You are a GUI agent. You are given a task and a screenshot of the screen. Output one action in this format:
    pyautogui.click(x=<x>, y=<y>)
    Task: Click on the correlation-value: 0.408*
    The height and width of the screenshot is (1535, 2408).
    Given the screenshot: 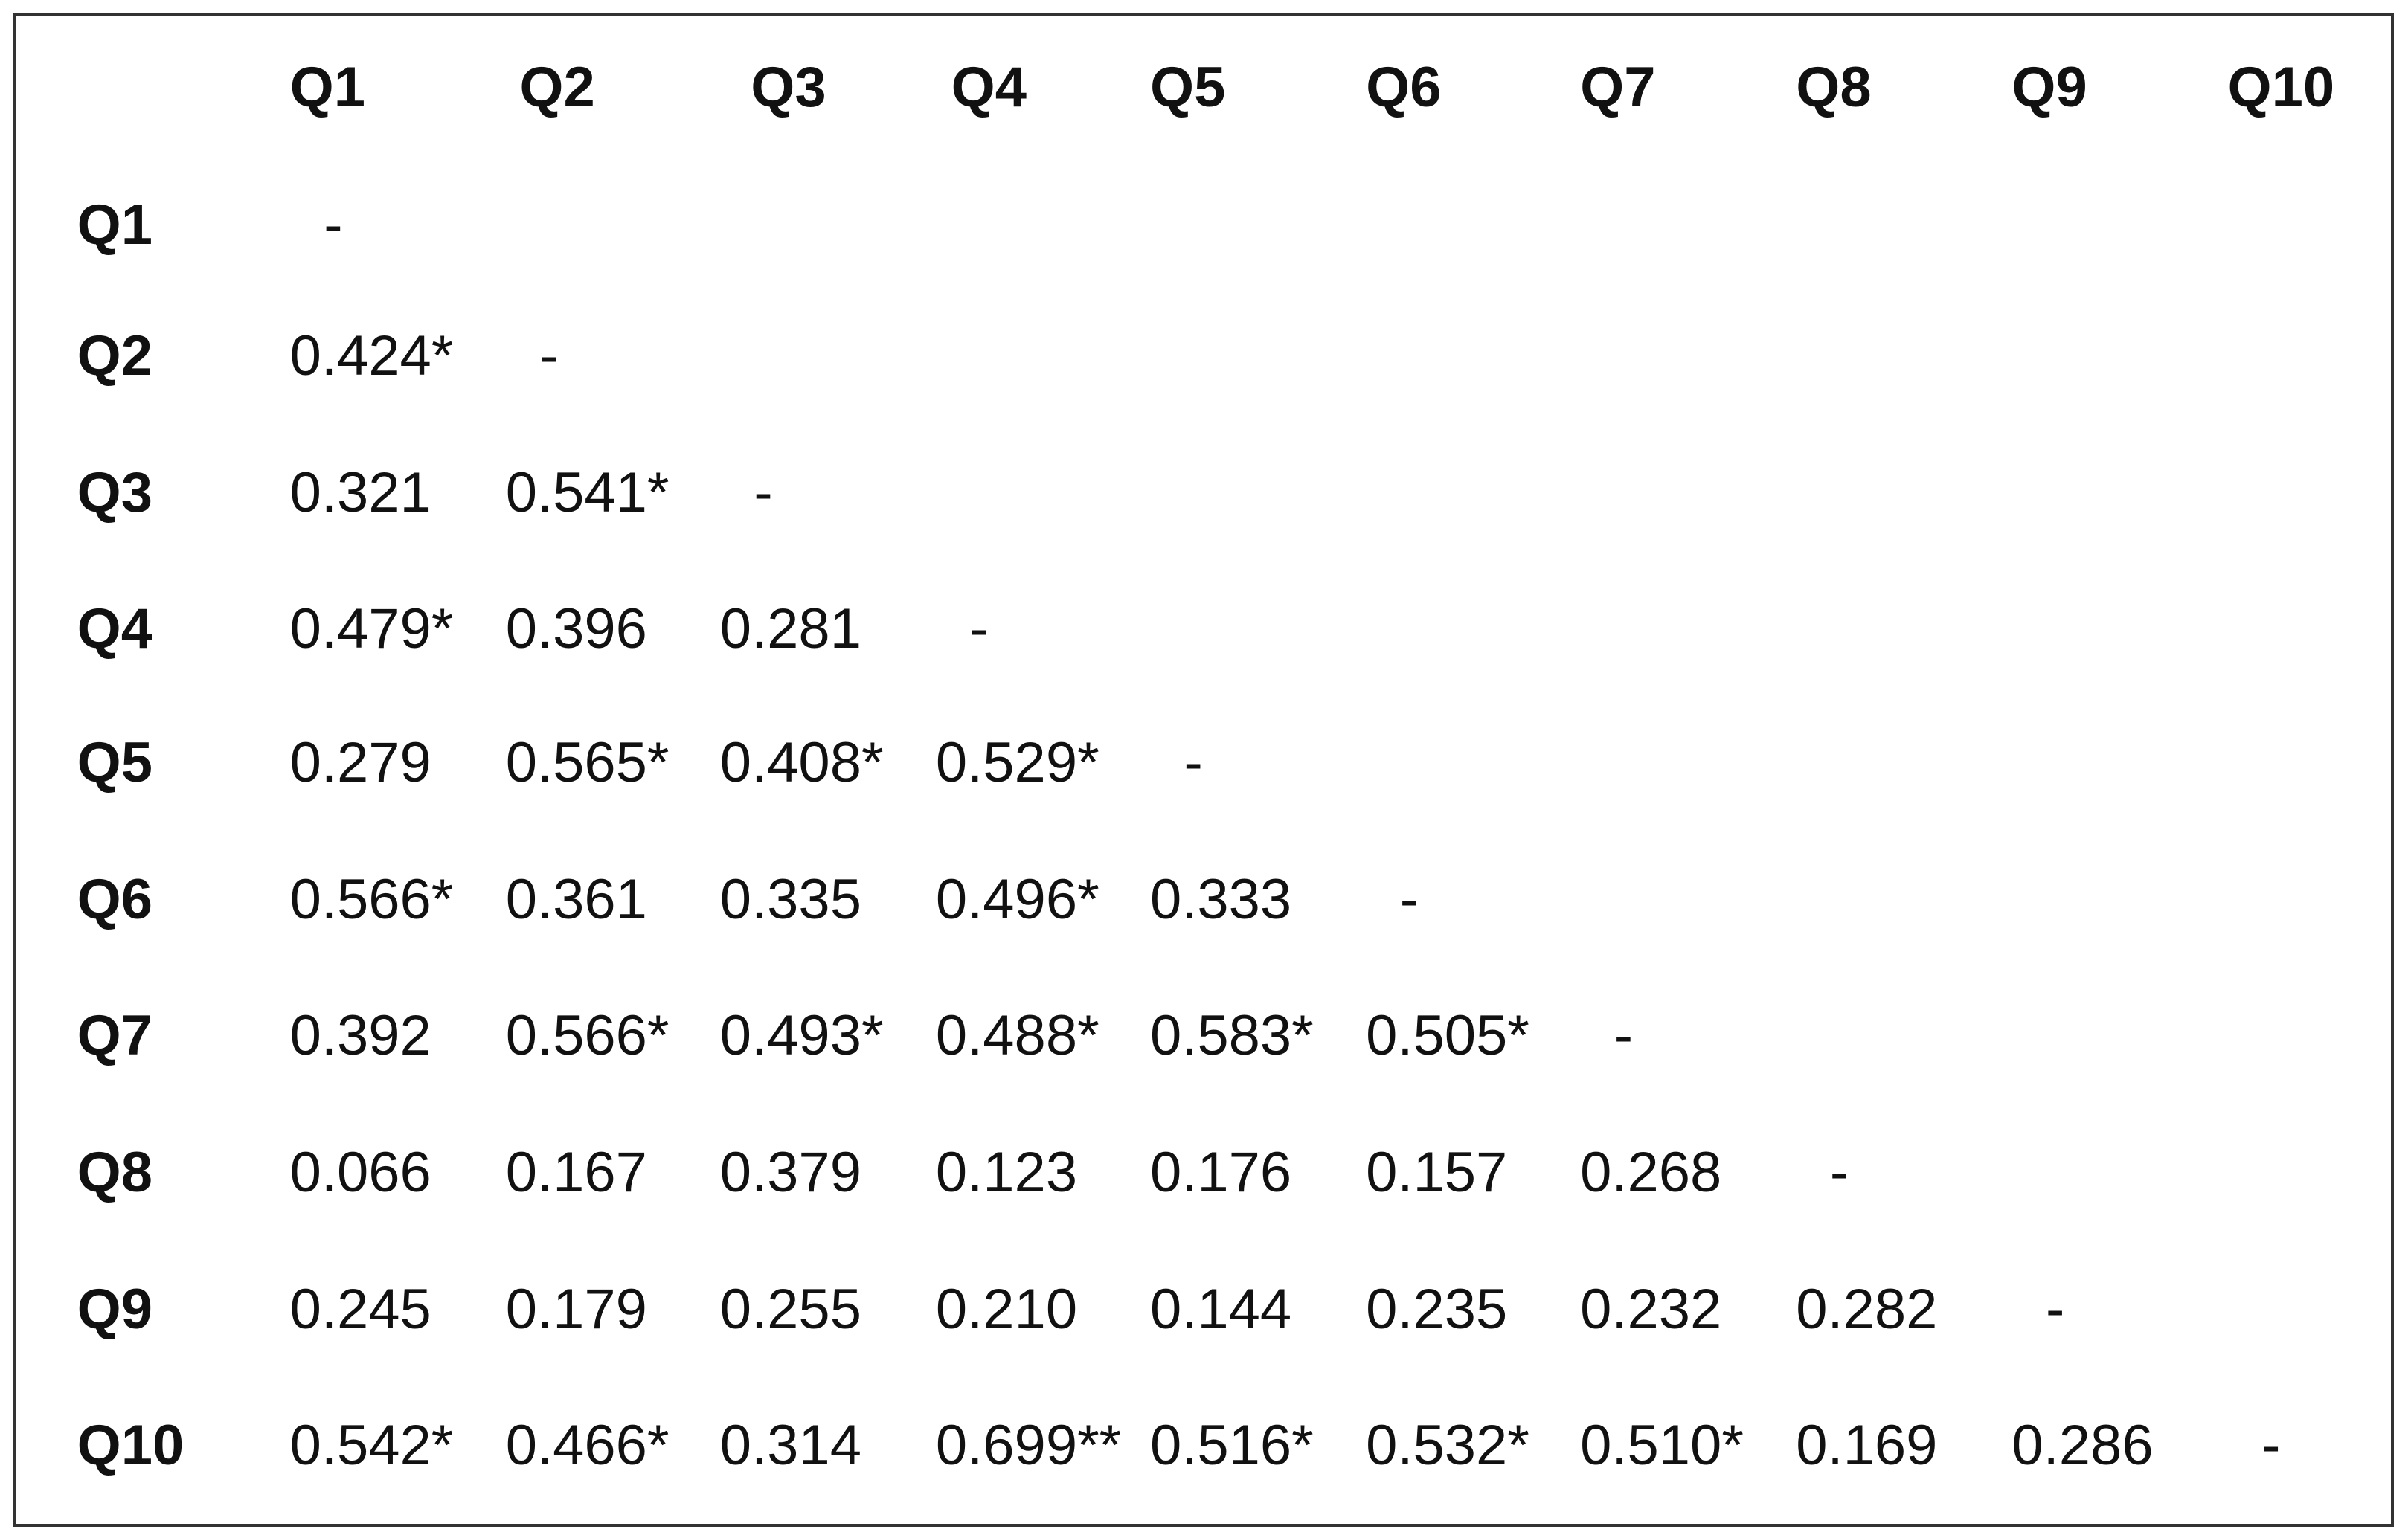 What is the action you would take?
    pyautogui.click(x=801, y=762)
    